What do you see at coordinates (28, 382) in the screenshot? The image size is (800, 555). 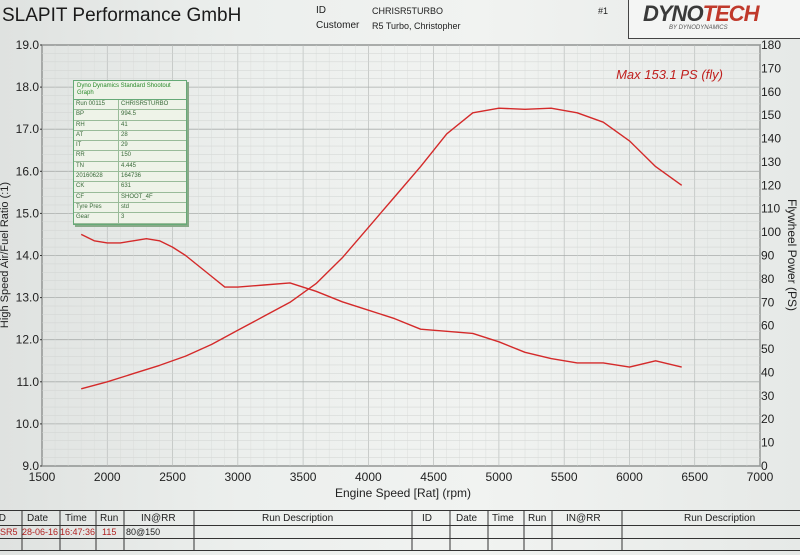 I see `y-left-tick-label: 11.0` at bounding box center [28, 382].